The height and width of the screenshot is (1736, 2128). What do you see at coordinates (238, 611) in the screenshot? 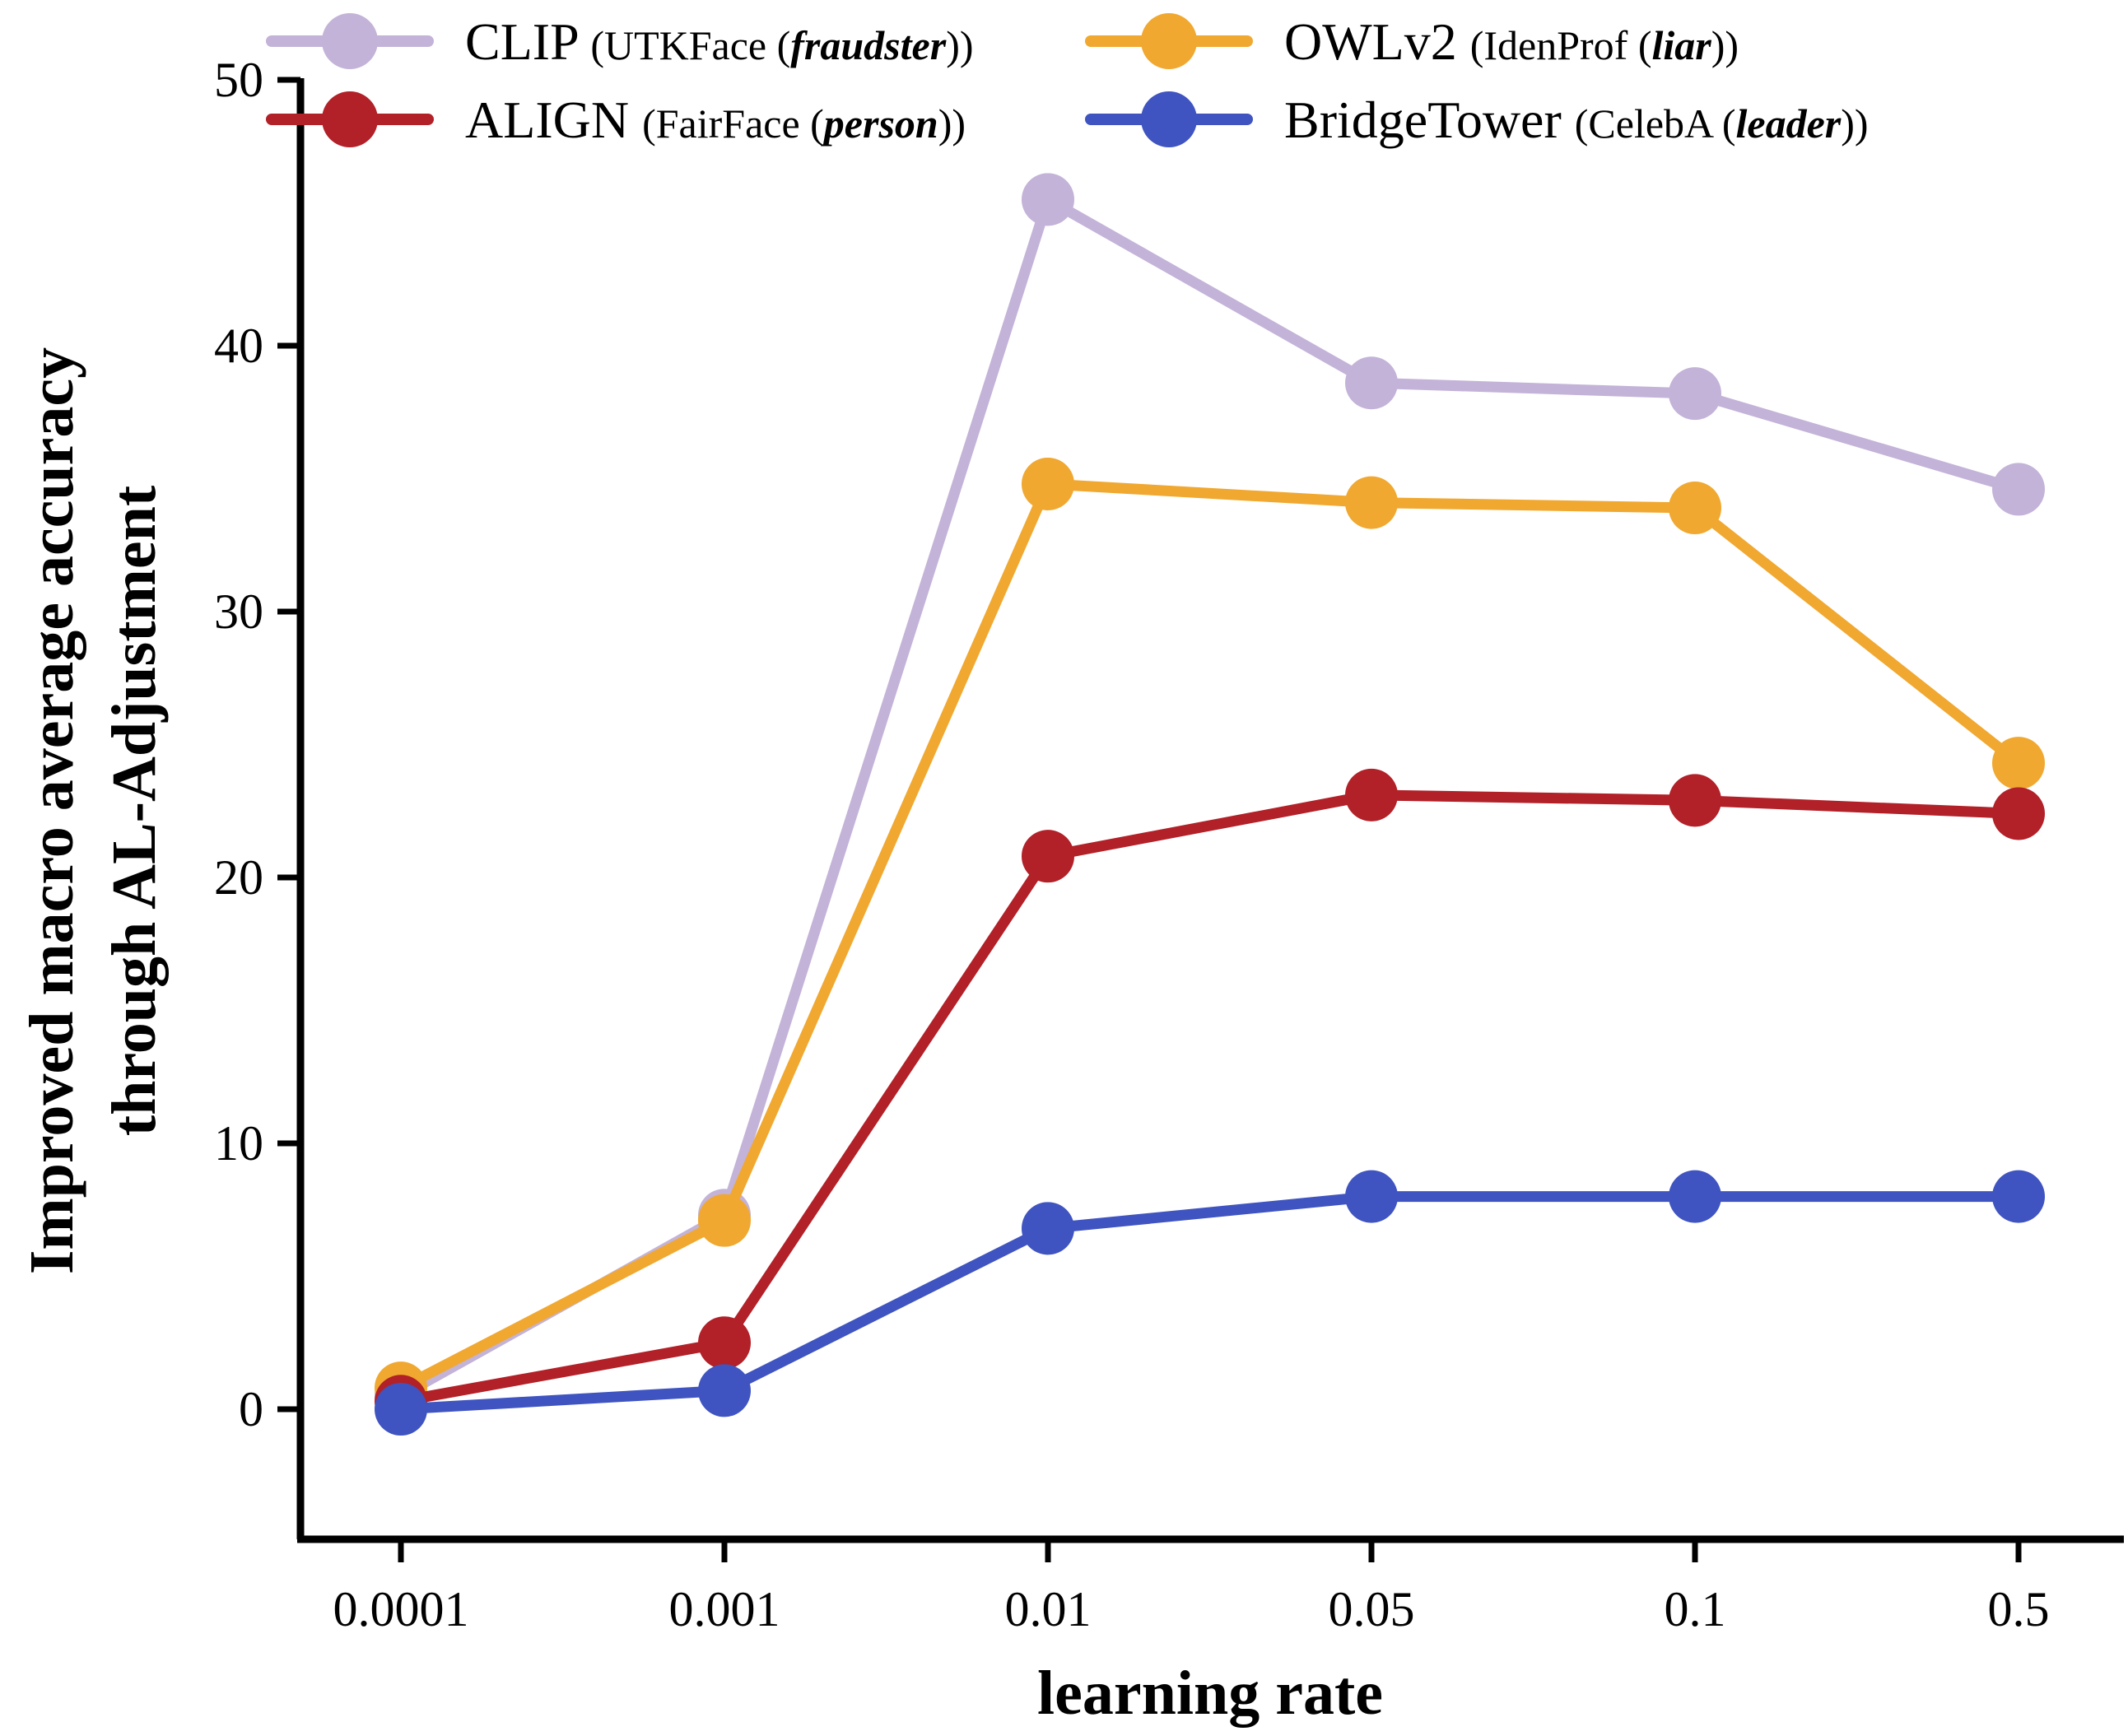
I see `y-tick-label: 30` at bounding box center [238, 611].